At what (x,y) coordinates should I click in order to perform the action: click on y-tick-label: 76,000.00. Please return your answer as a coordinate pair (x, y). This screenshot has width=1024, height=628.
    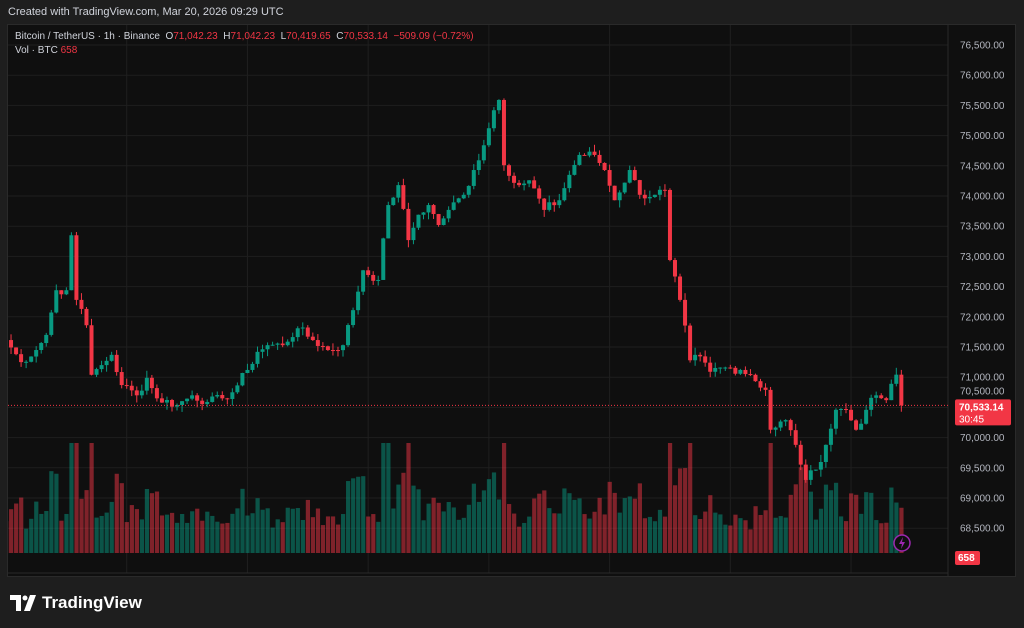
    Looking at the image, I should click on (982, 76).